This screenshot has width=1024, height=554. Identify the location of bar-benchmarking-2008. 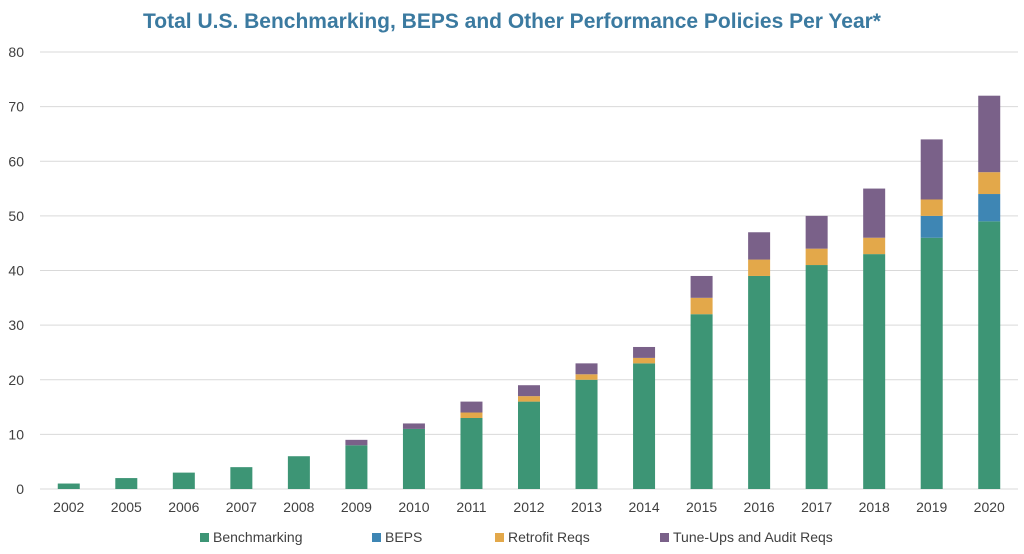
(298, 472).